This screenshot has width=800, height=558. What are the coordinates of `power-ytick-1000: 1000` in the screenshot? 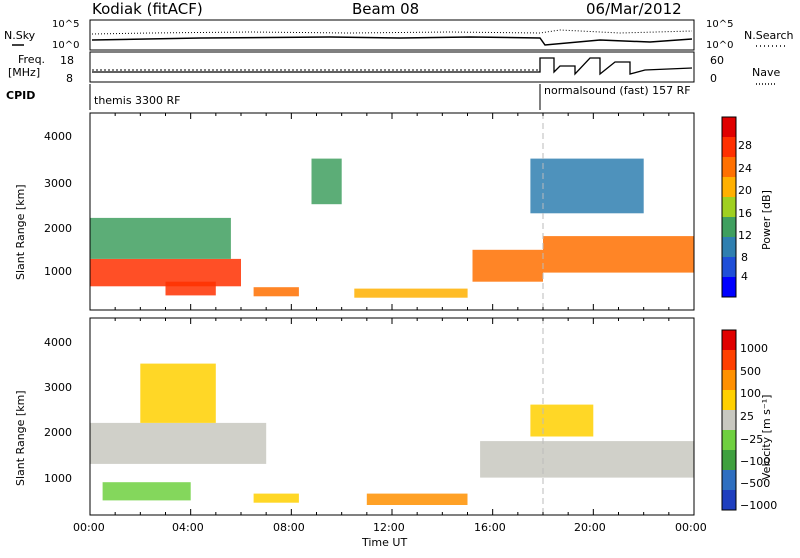 It's located at (58, 271).